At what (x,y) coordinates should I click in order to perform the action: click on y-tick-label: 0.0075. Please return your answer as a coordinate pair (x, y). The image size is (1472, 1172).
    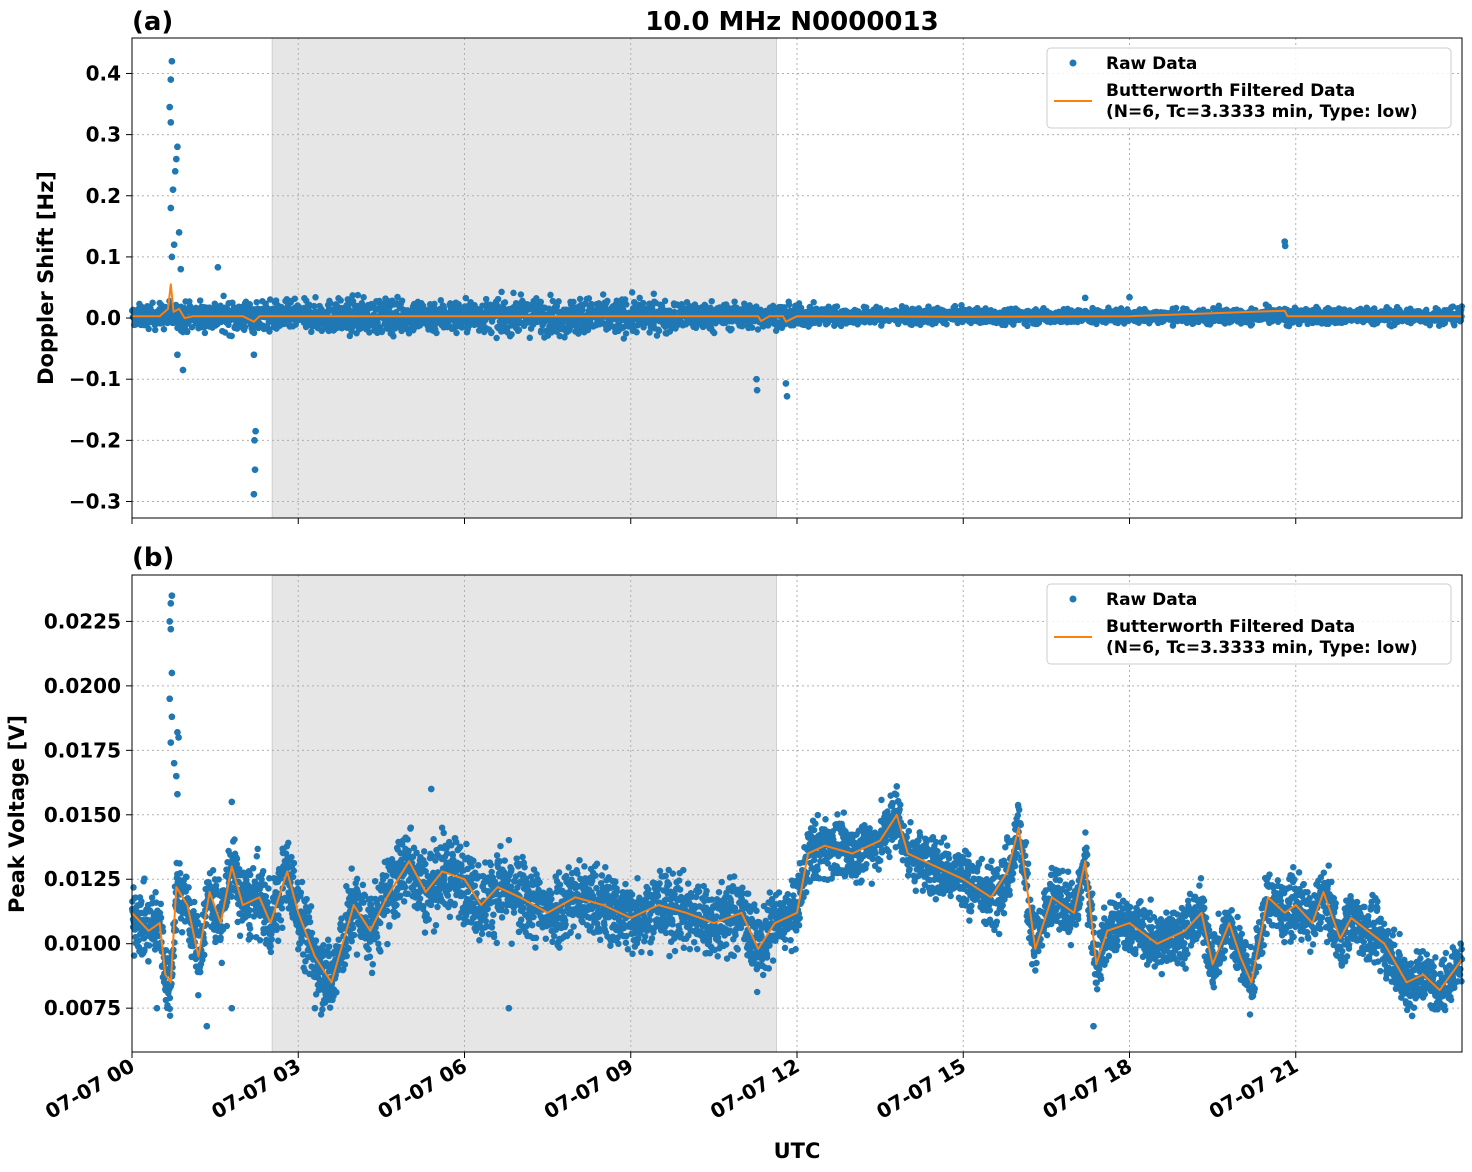
    Looking at the image, I should click on (82, 1008).